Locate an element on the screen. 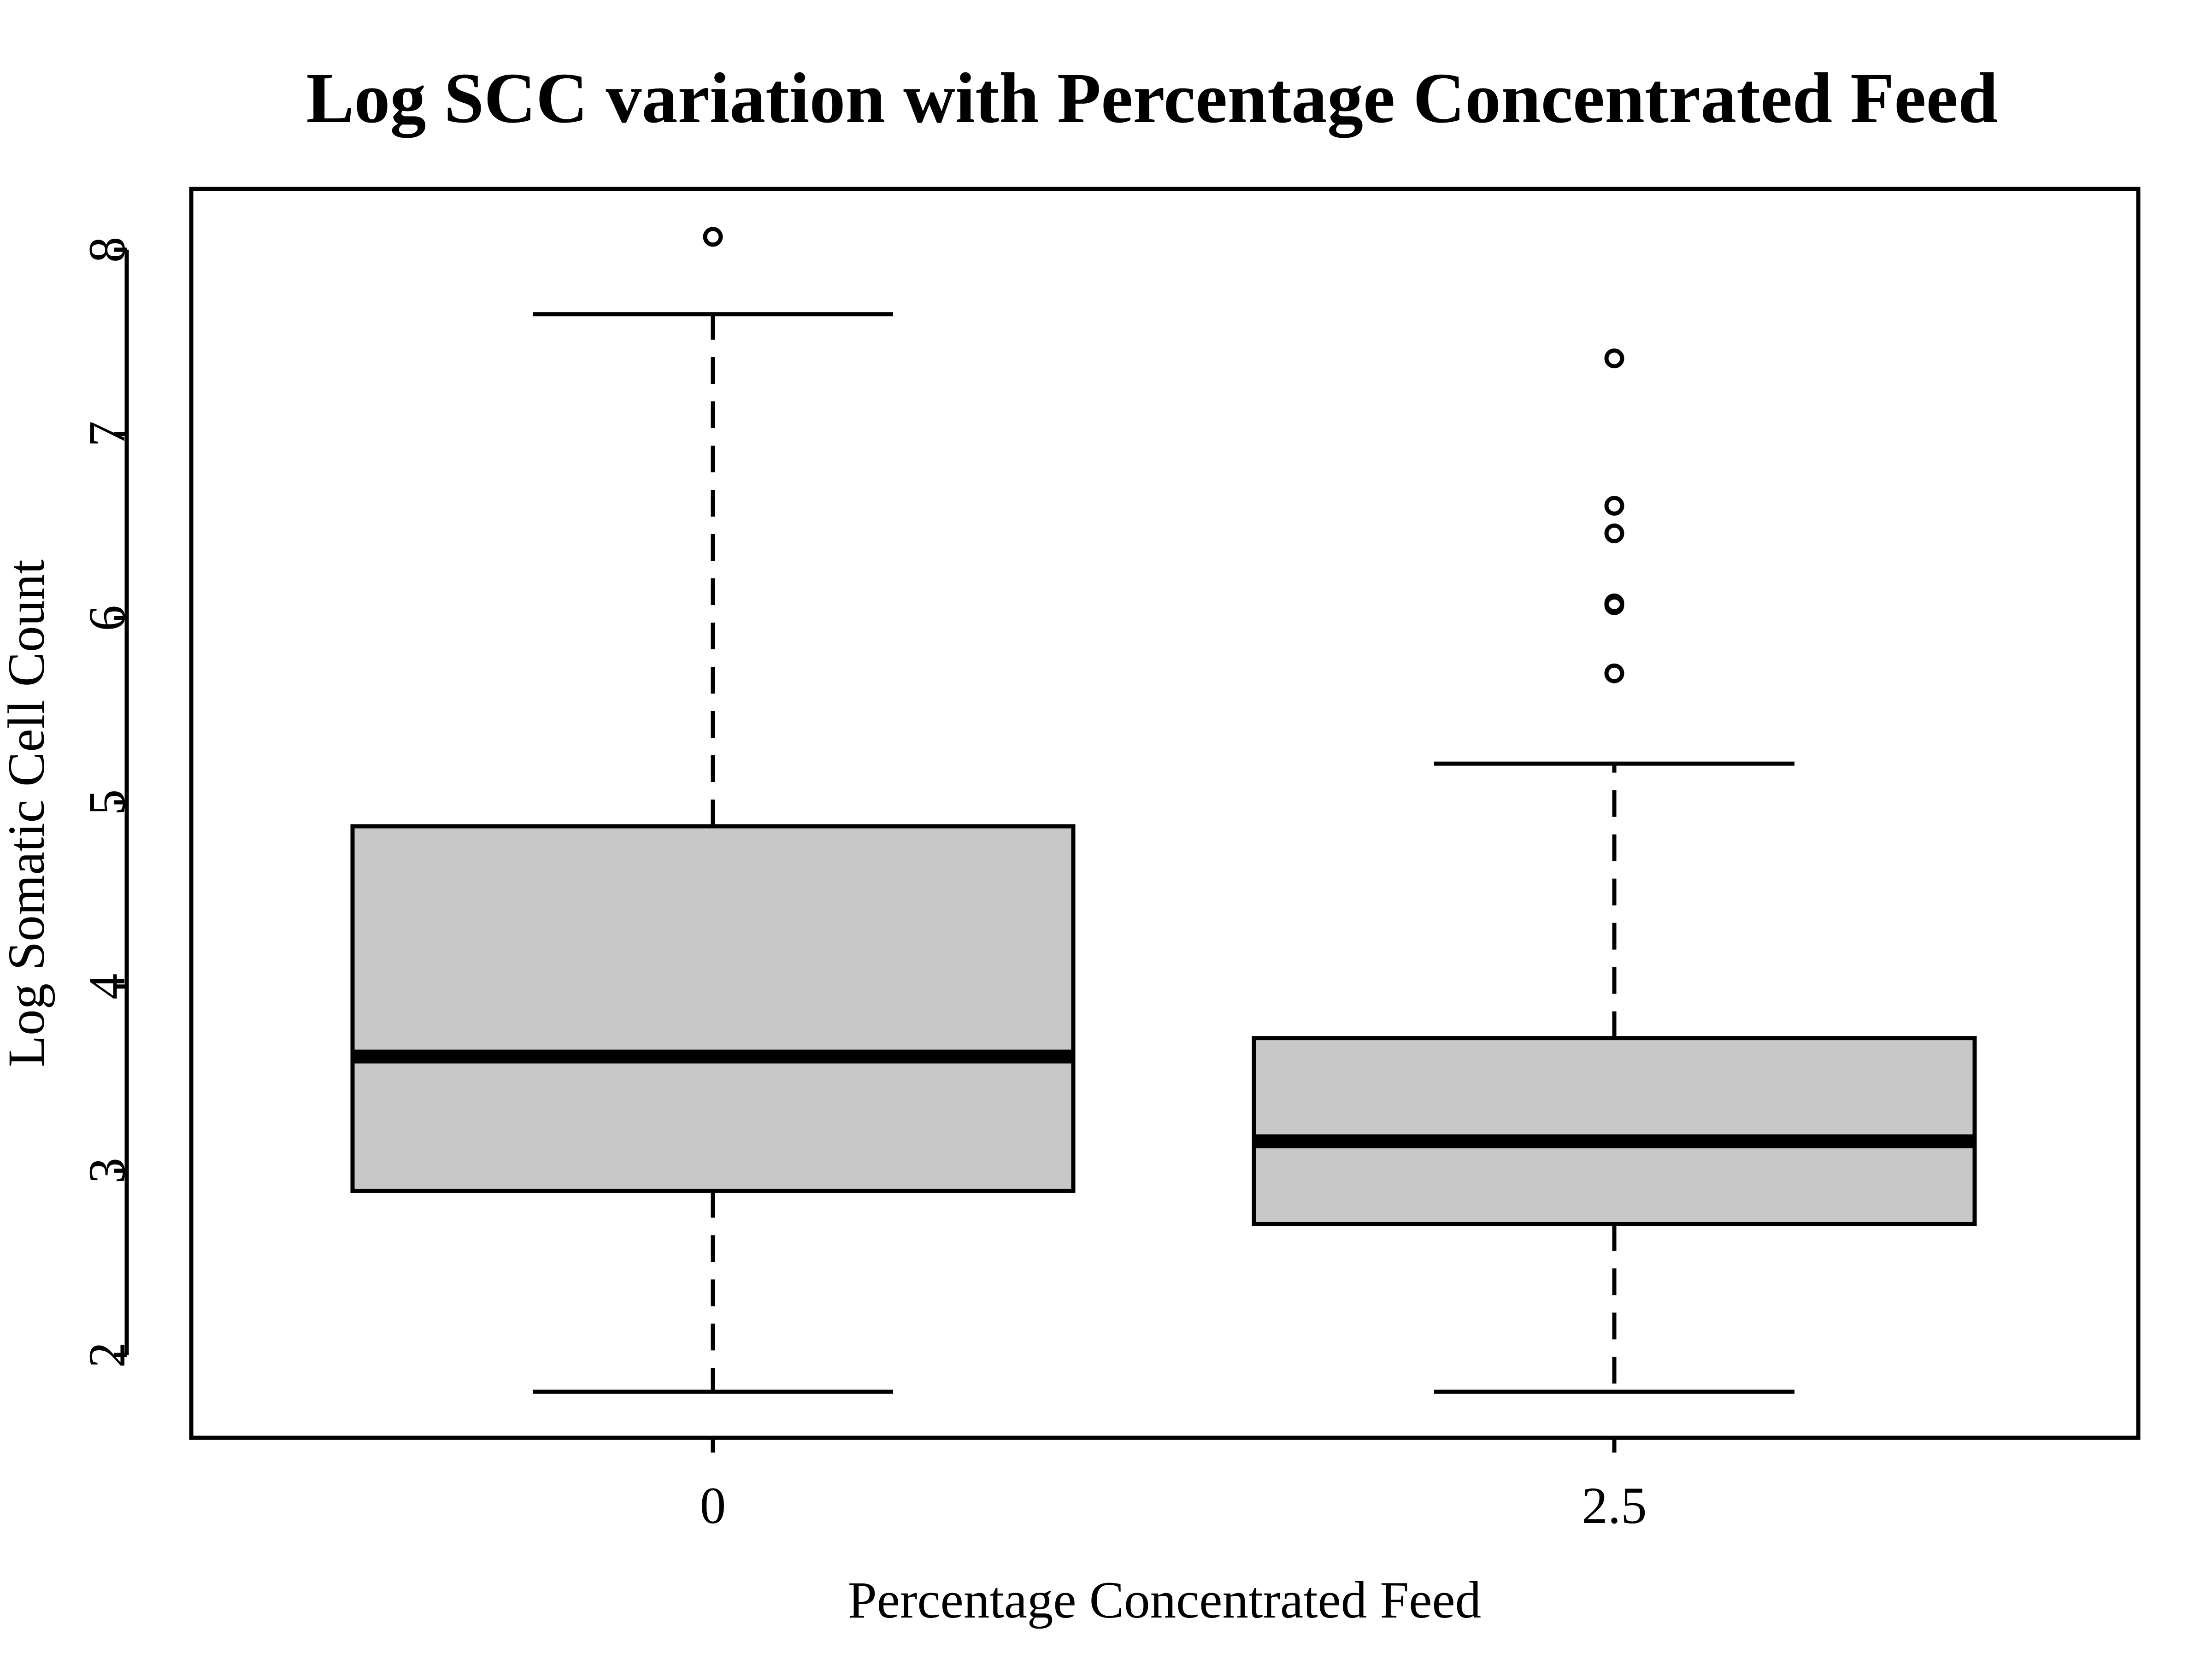 The image size is (2212, 1659). y-tick-label: 7 is located at coordinates (107, 434).